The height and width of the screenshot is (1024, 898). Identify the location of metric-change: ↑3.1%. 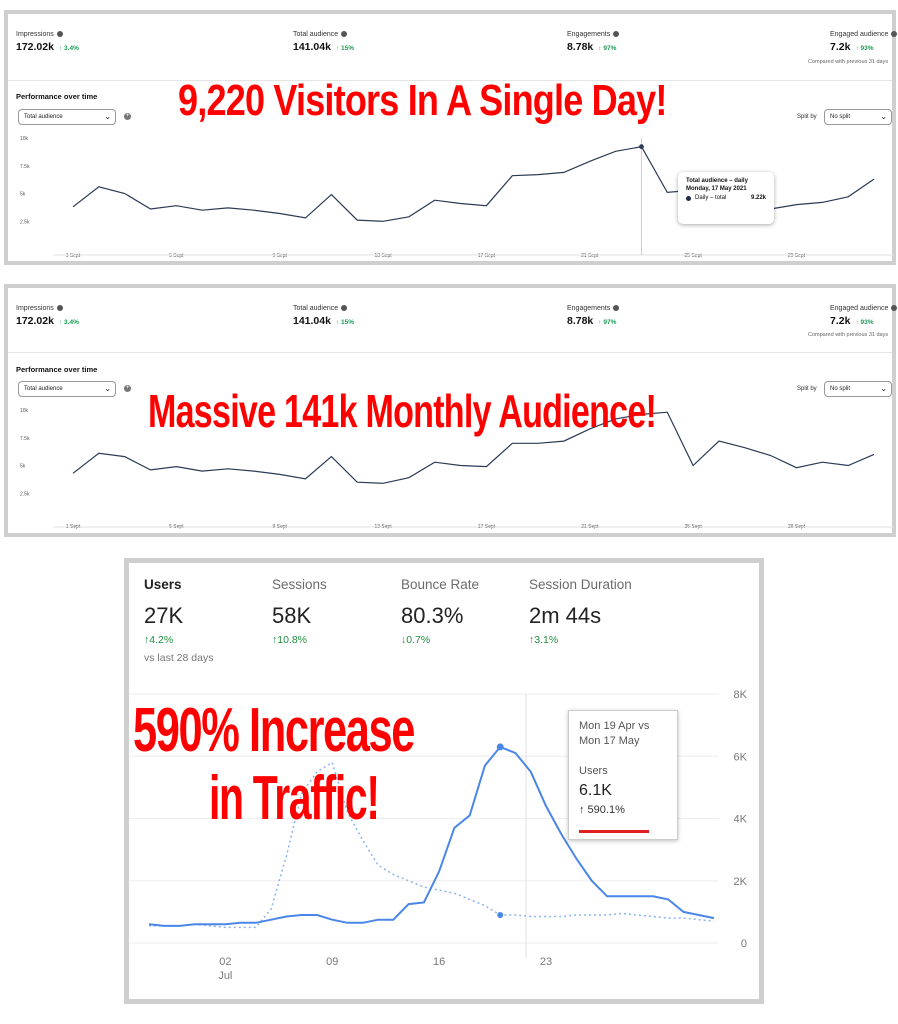
(544, 640).